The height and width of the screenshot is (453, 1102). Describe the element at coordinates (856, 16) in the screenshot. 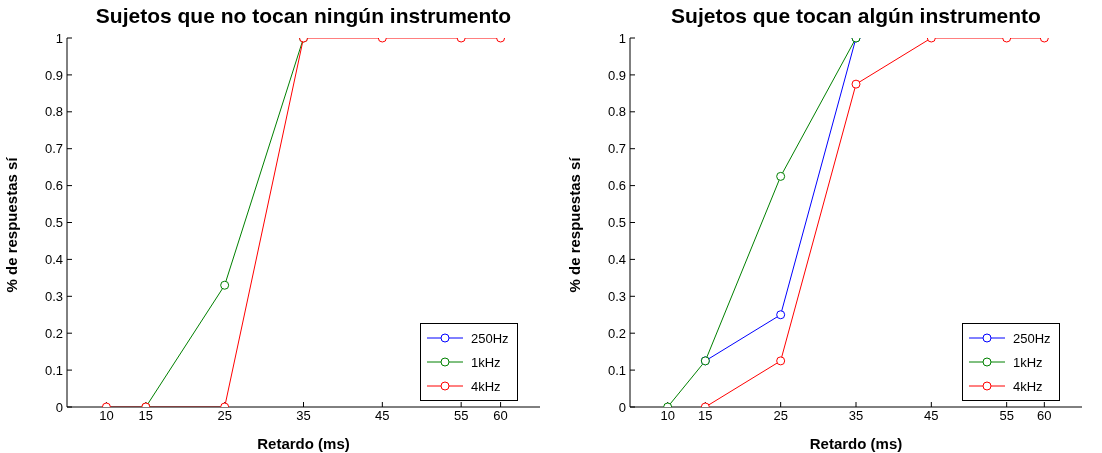

I see `chart-title: Sujetos que tocan algún instrumento` at that location.